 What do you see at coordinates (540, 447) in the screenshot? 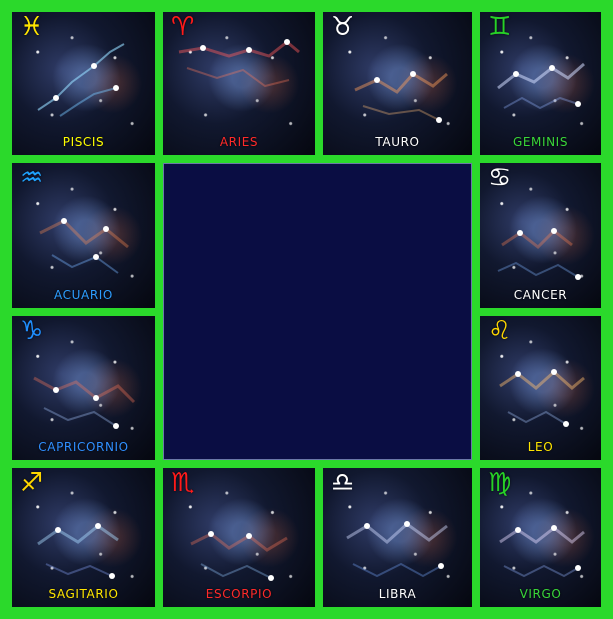
I see `tile-label: LEO` at bounding box center [540, 447].